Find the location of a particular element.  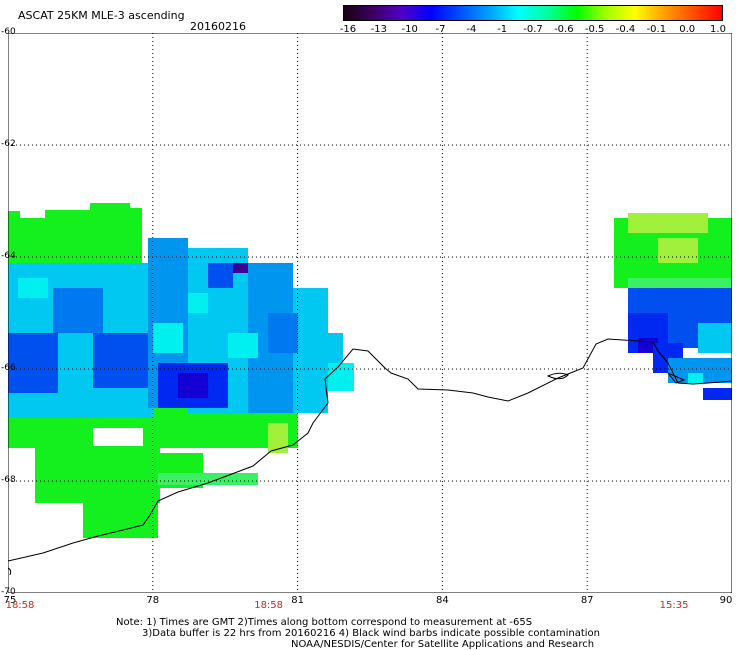

colorbar-label: -13 is located at coordinates (378, 29).